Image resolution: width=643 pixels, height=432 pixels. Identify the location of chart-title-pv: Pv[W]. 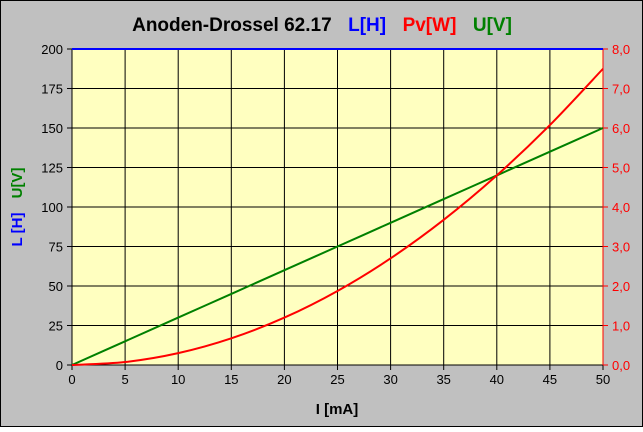
(430, 25).